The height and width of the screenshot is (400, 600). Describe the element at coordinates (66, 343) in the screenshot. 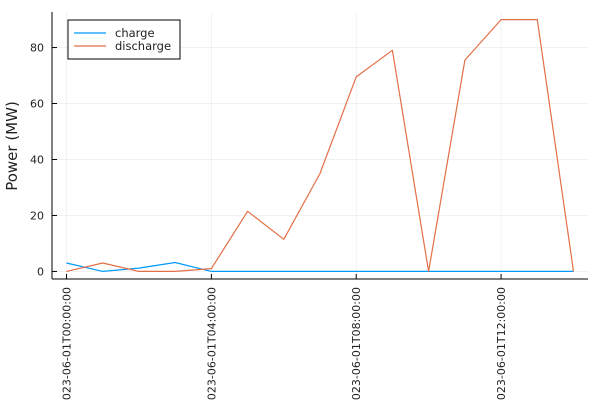

I see `x-tick-label: 2023-06-01T00:00:00` at that location.